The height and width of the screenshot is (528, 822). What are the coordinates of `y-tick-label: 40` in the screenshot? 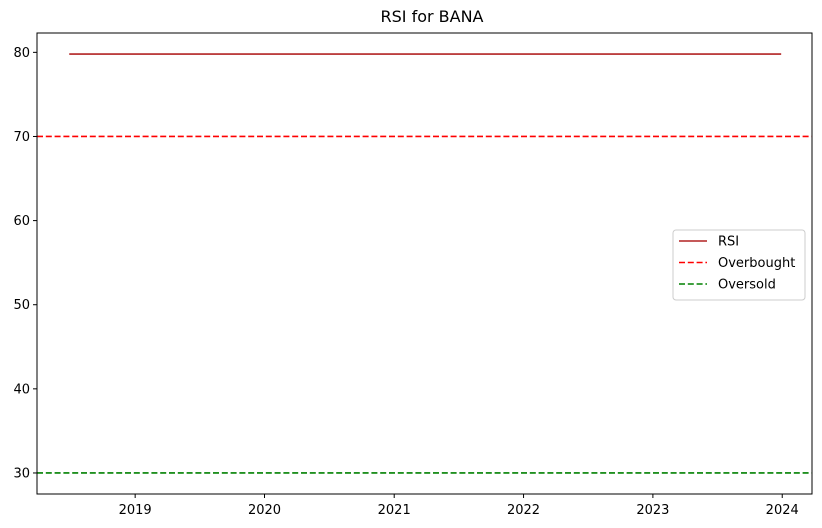 It's located at (21, 389).